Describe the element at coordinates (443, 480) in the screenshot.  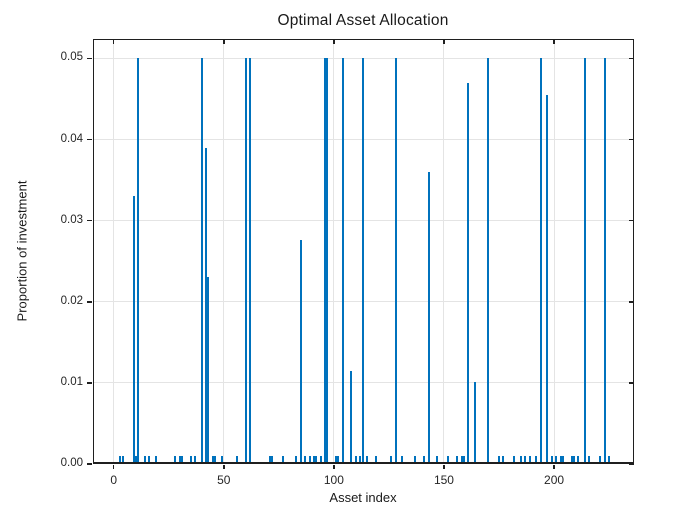
I see `x-tick-label: 150` at that location.